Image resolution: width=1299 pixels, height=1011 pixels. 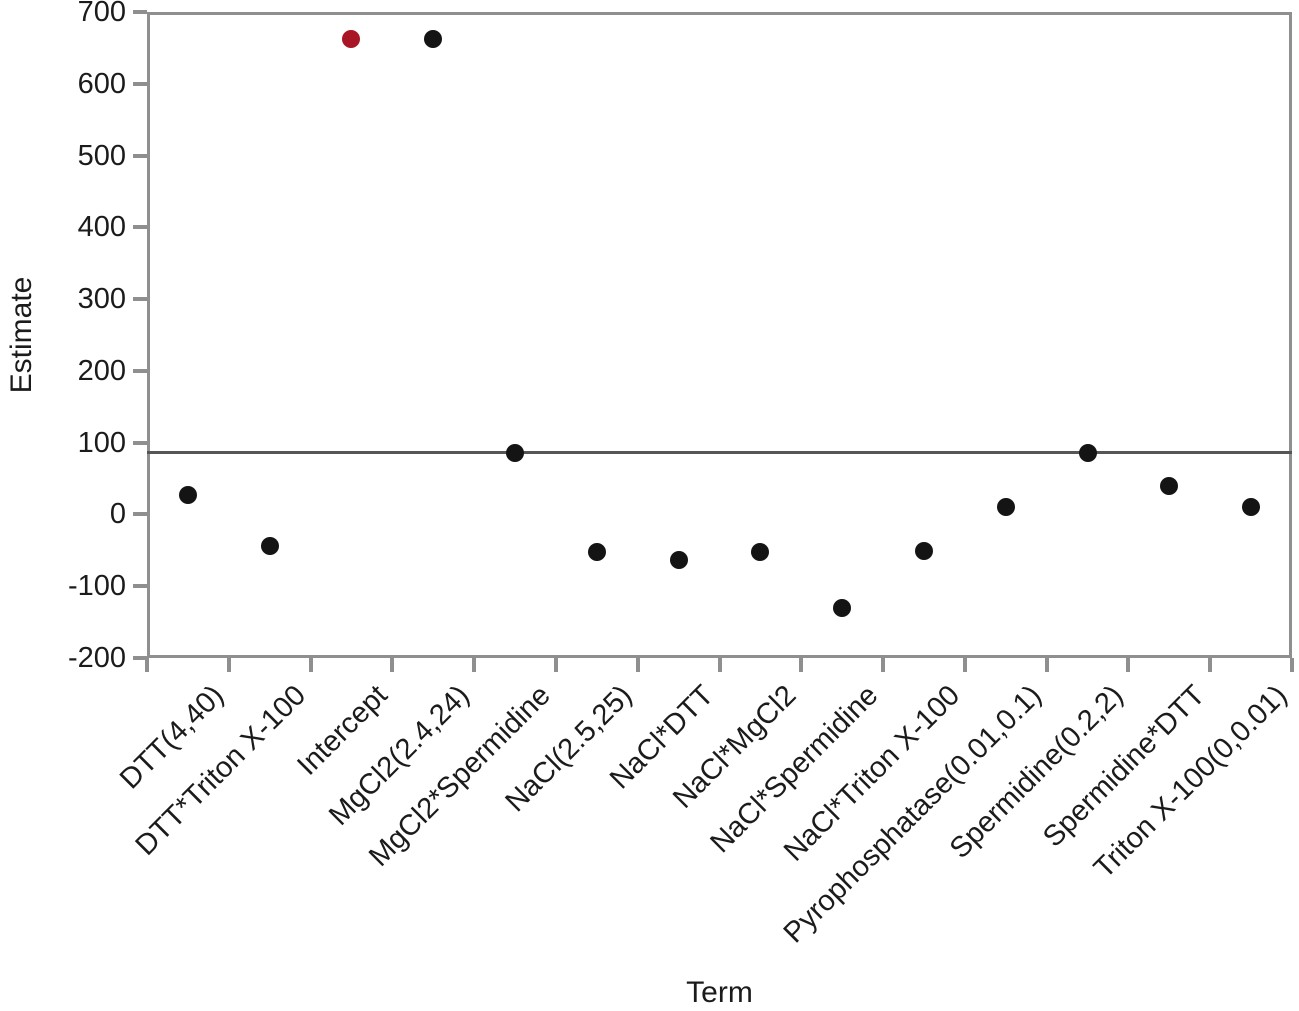 What do you see at coordinates (101, 83) in the screenshot?
I see `y-axis-tick-label: 600` at bounding box center [101, 83].